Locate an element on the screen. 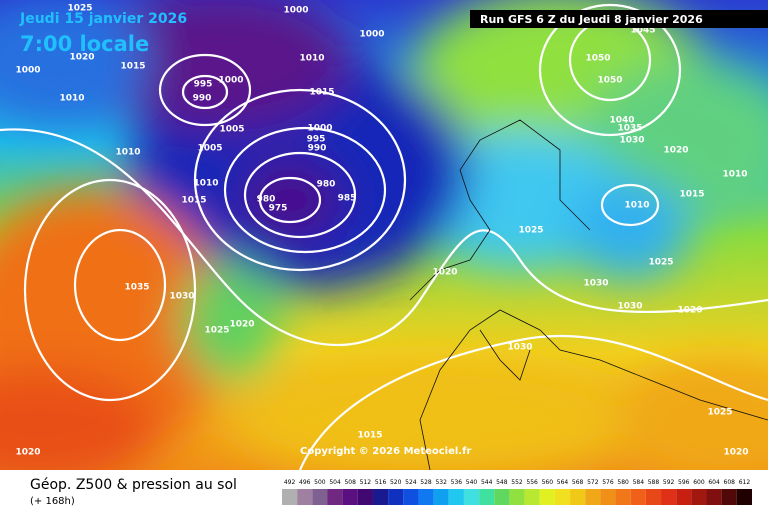  scale-label: 520 is located at coordinates (396, 482).